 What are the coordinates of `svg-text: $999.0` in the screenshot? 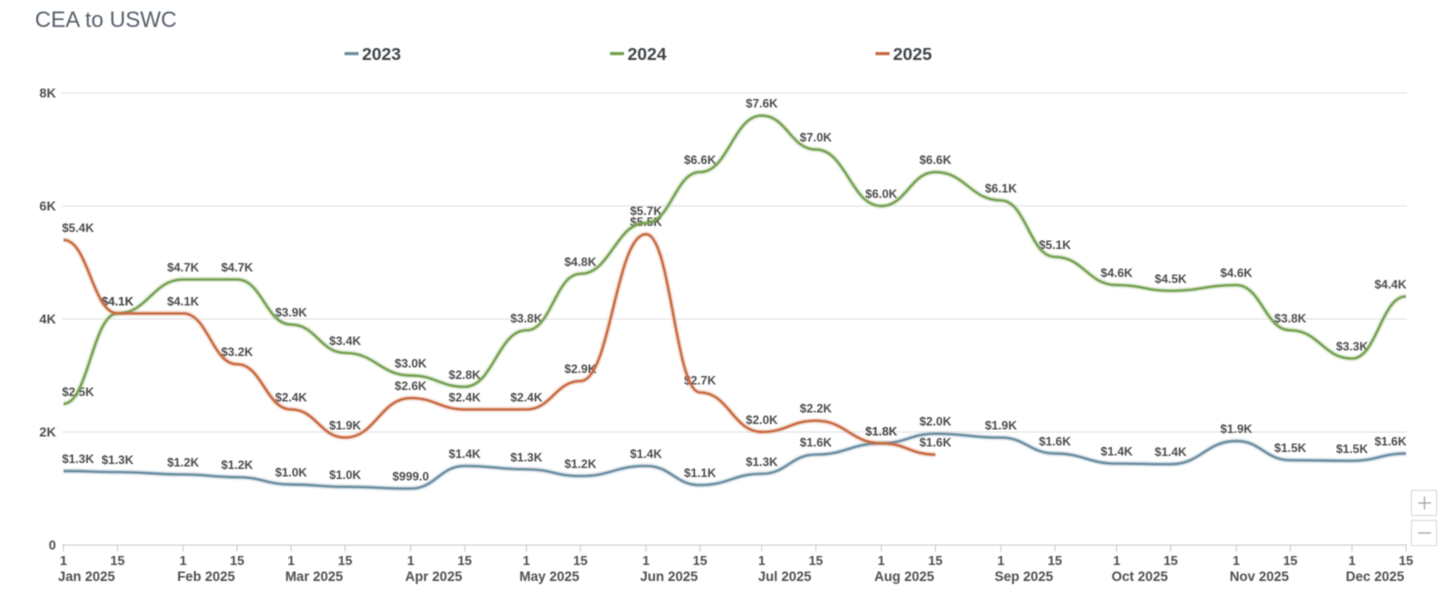 It's located at (410, 477).